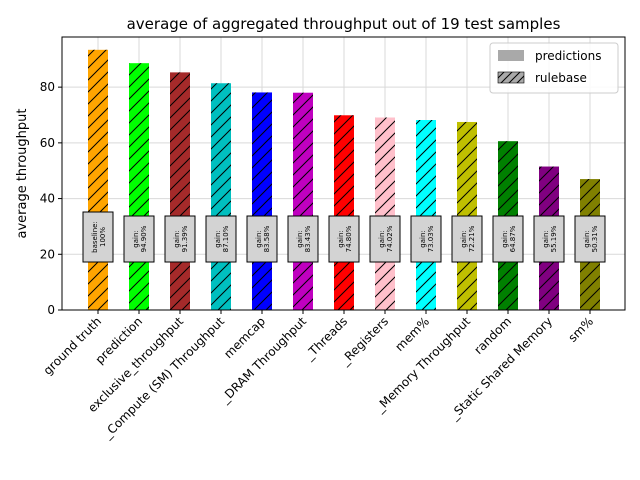  I want to click on annotation-text-12: gain:50.31%, so click(591, 238).